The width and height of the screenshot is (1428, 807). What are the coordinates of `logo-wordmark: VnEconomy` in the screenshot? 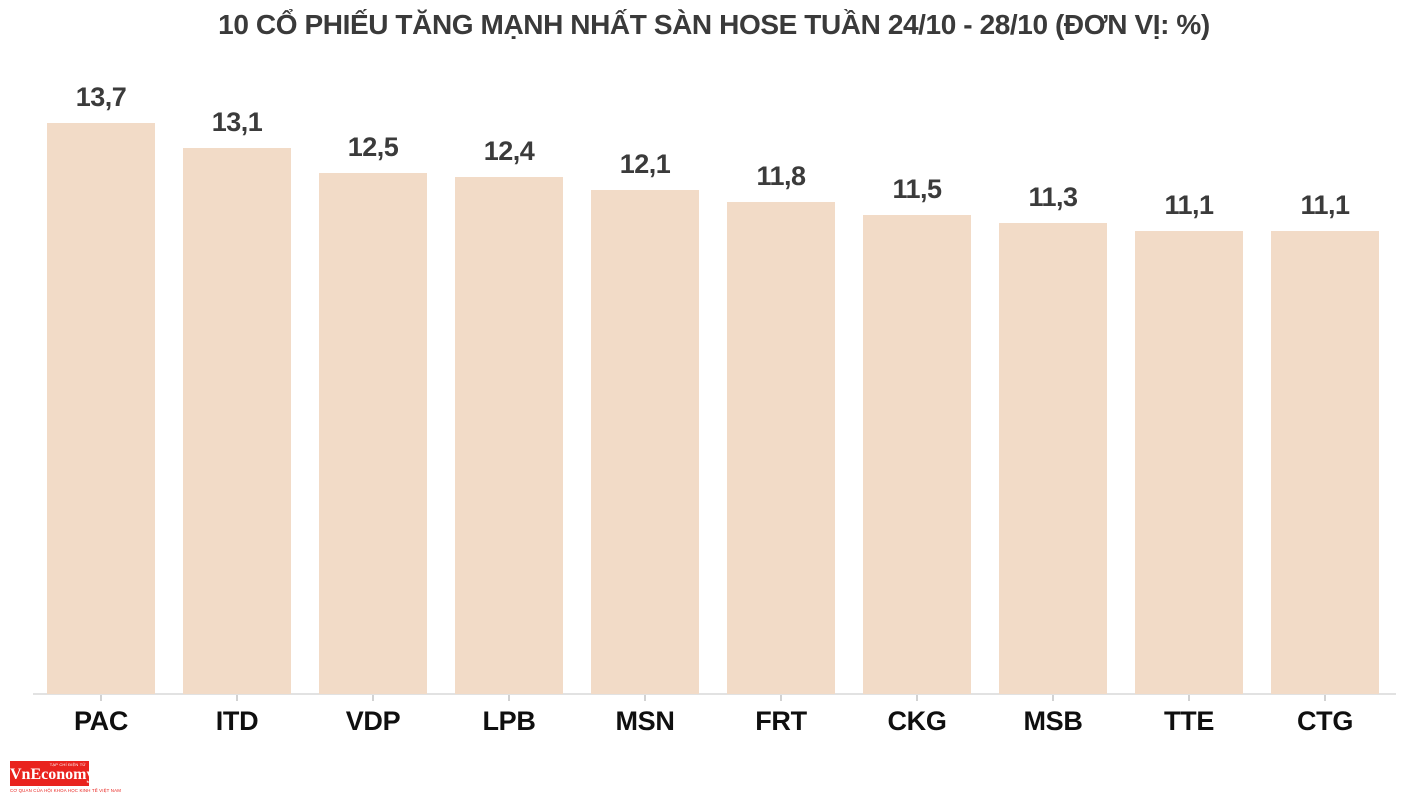 It's located at (52, 774).